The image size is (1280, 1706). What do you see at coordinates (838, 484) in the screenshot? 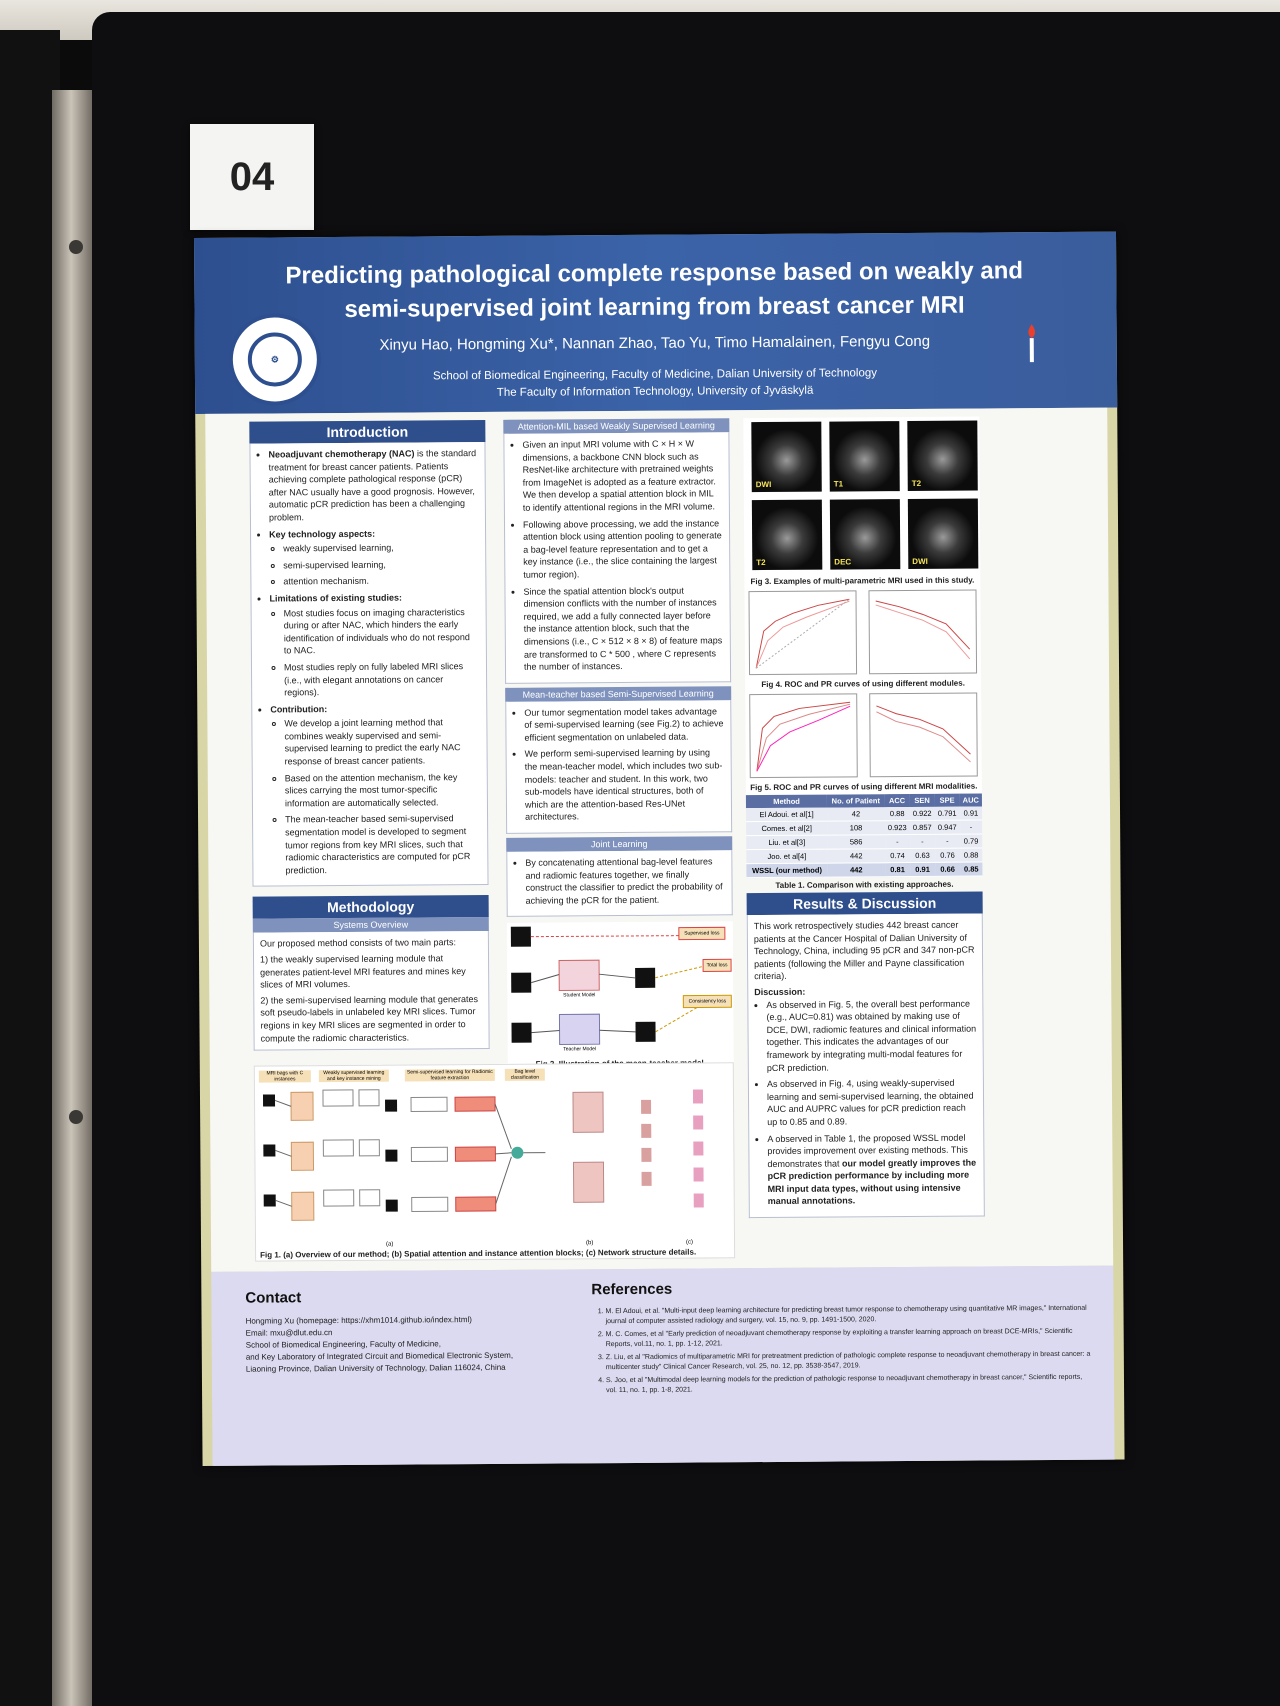
I see `mri-label: T1` at bounding box center [838, 484].